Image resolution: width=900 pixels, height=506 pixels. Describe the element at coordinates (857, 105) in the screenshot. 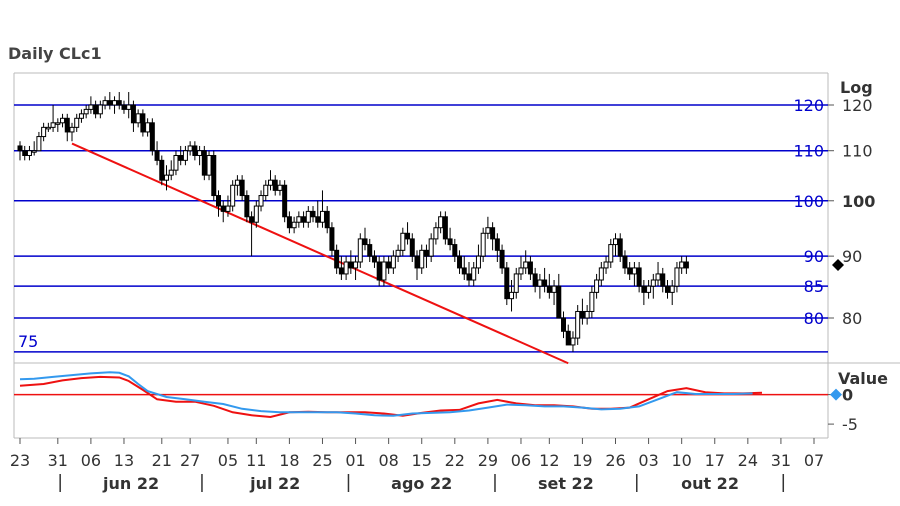

I see `y-tick-label-120: 120` at that location.